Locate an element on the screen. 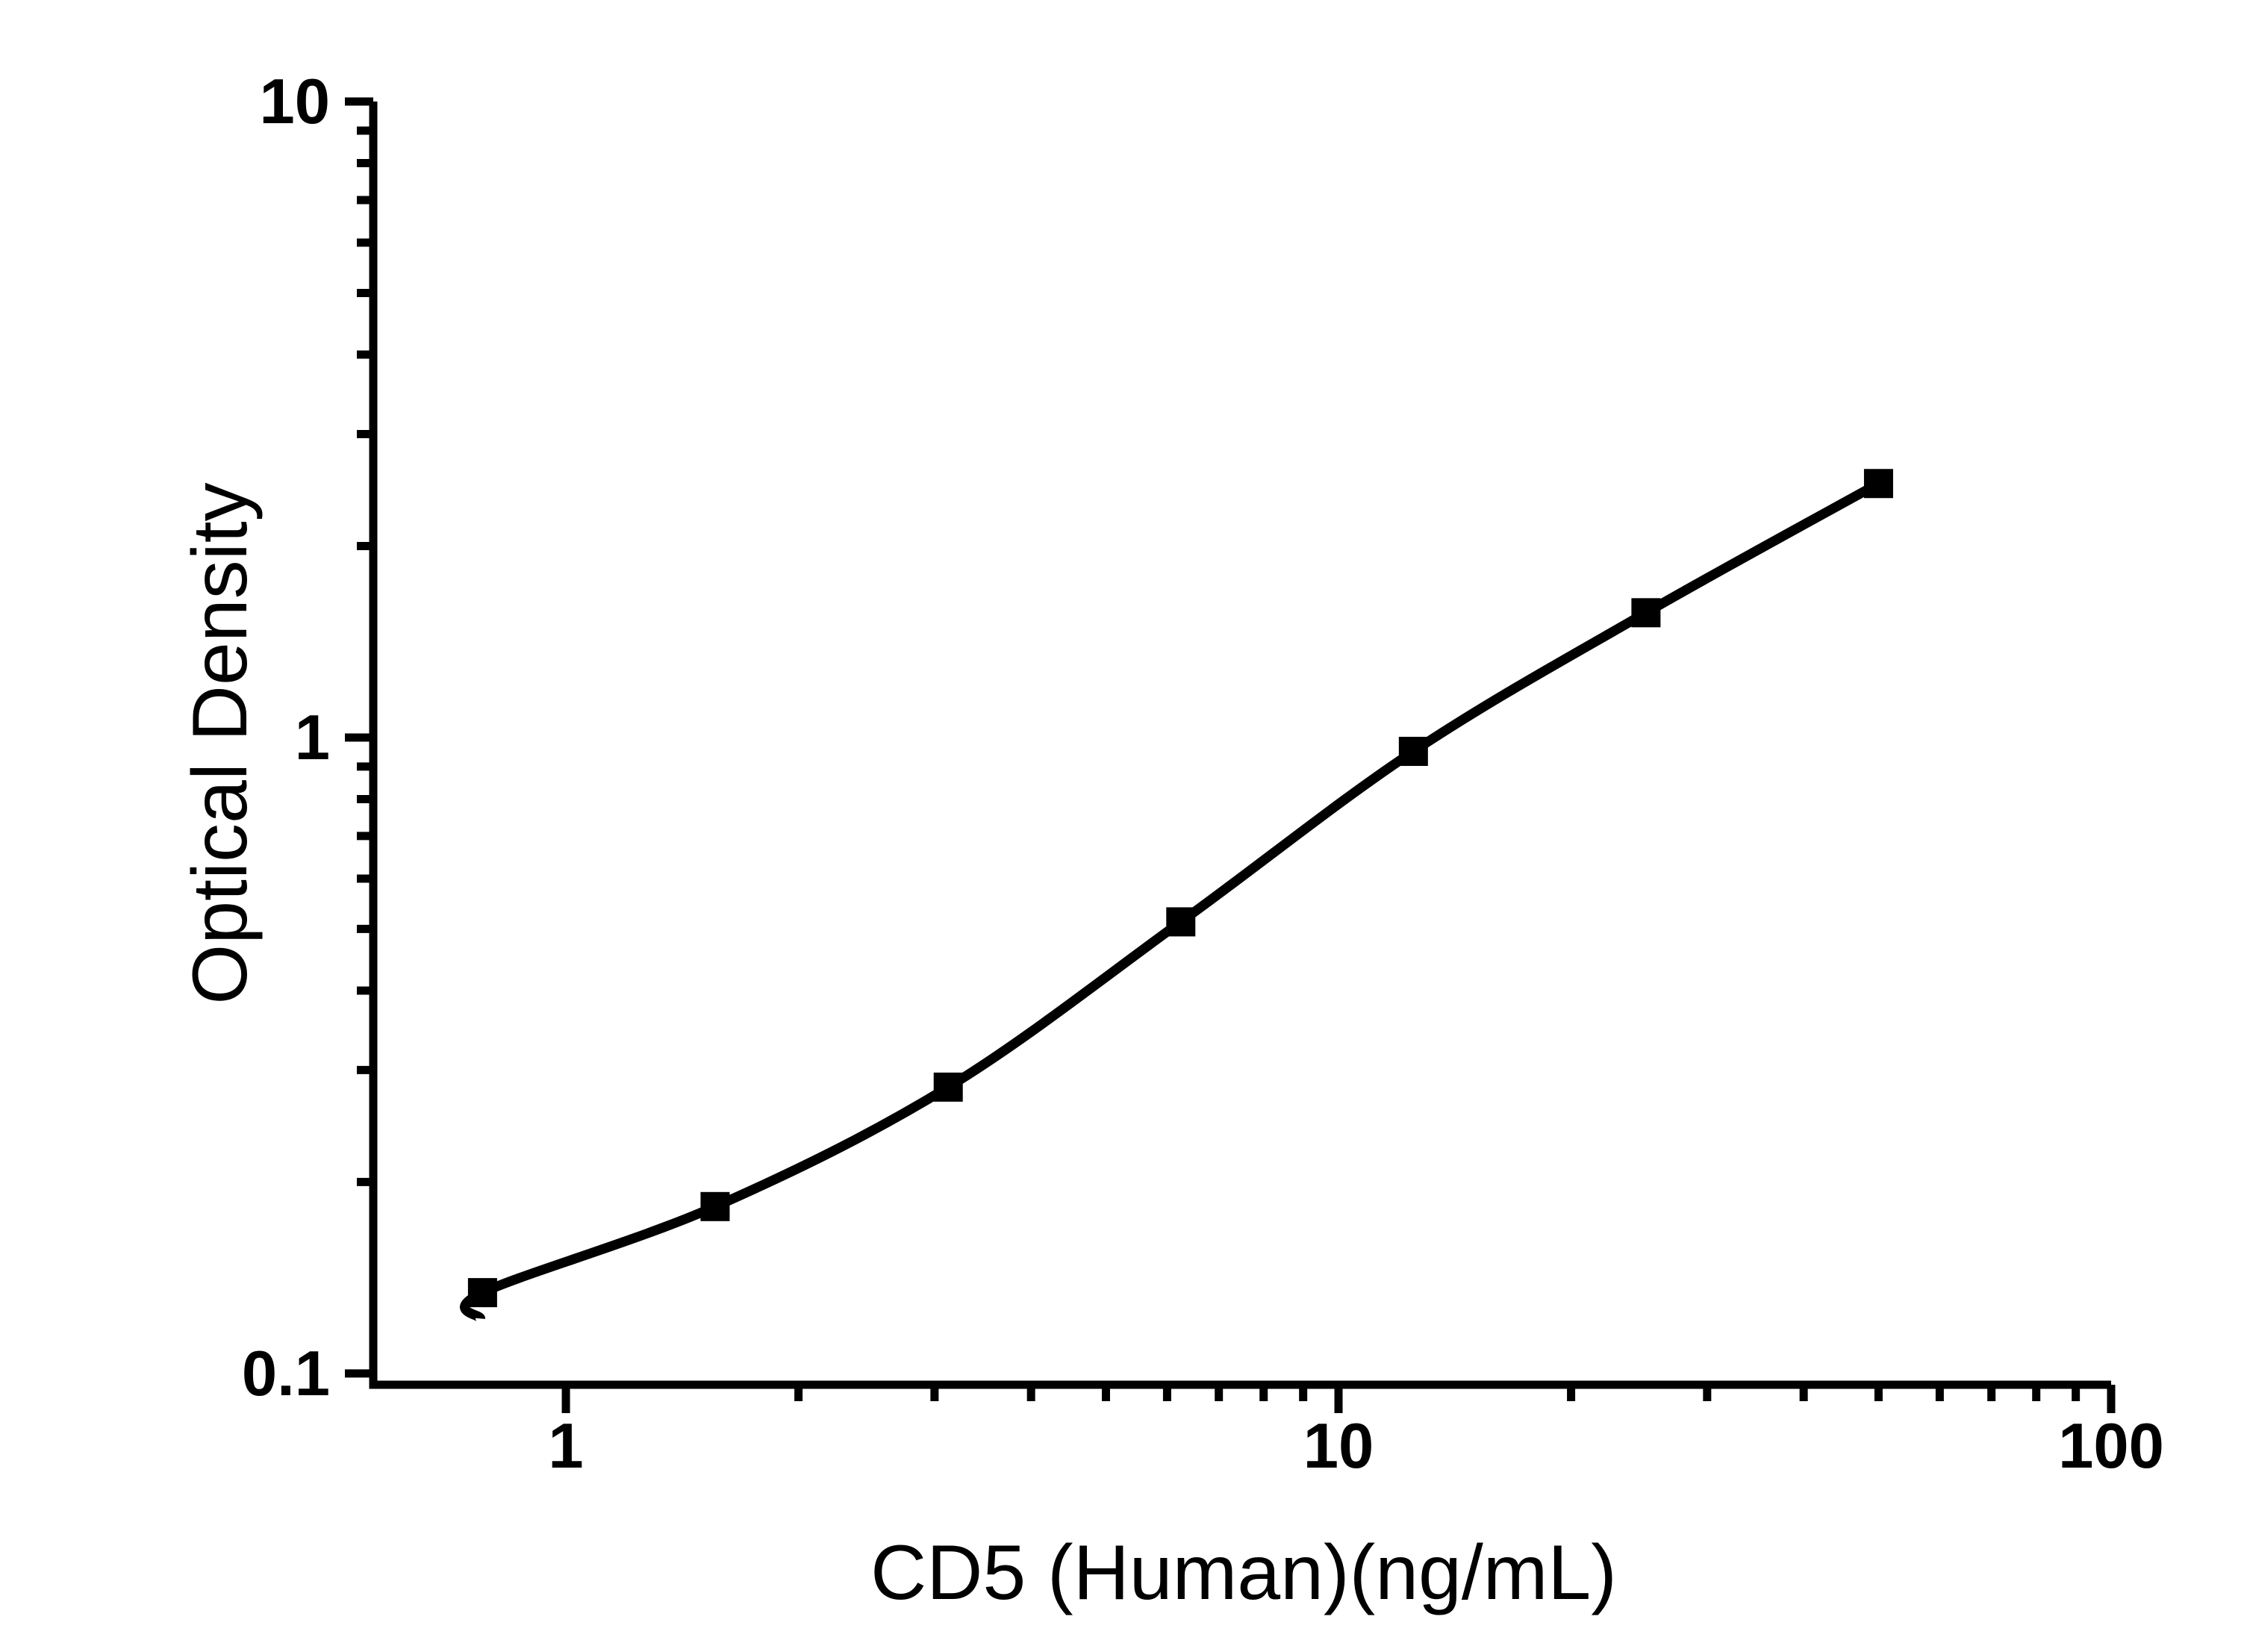 This screenshot has width=2244, height=1652. y-tick-label: 0.1 is located at coordinates (286, 1373).